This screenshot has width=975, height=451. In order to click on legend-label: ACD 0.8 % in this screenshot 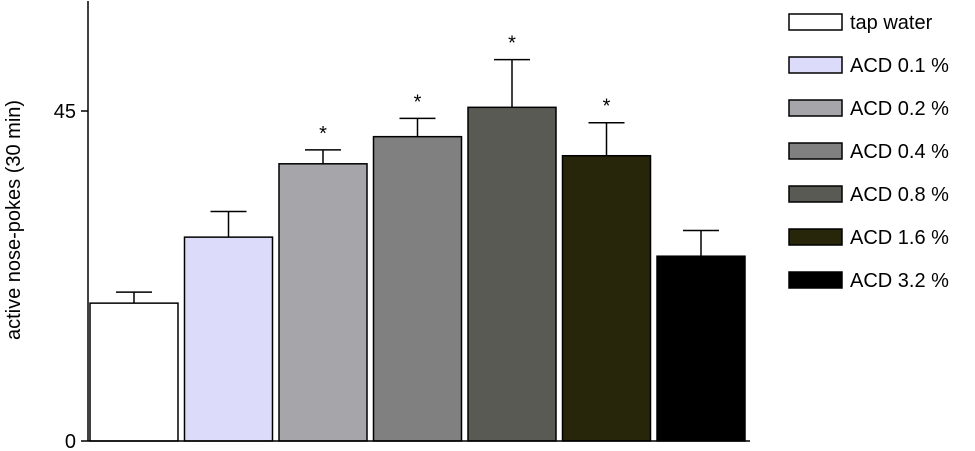, I will do `click(899, 195)`.